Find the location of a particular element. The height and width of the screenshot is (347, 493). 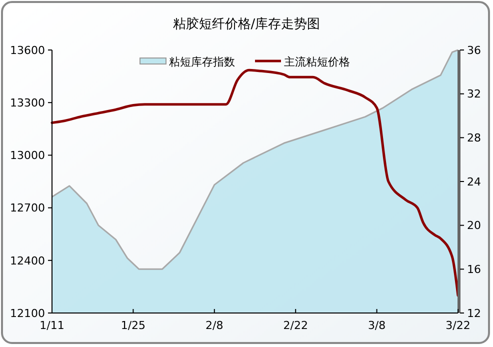

y2-tick-label: 20 is located at coordinates (474, 225).